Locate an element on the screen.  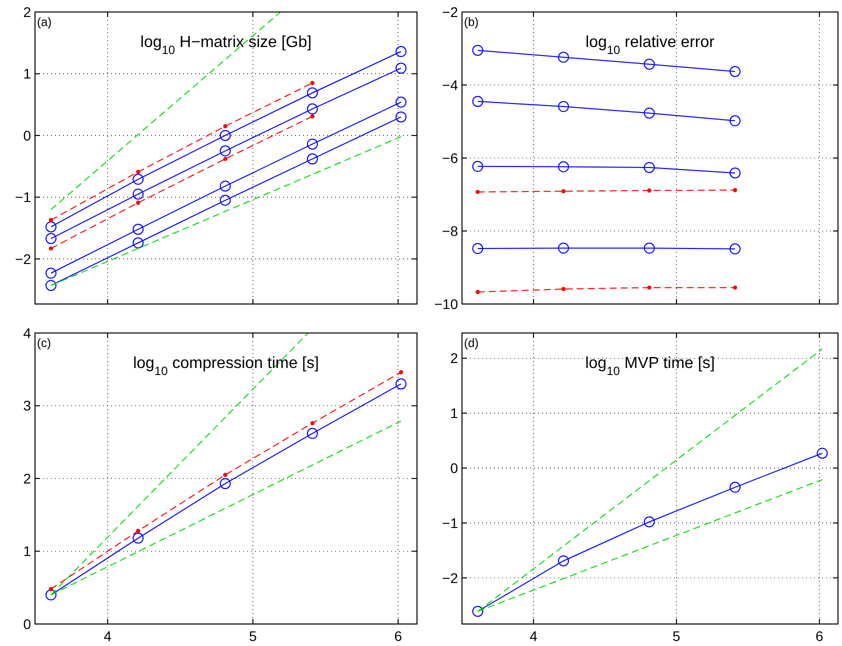
y-tick-label: 4 is located at coordinates (27, 332).